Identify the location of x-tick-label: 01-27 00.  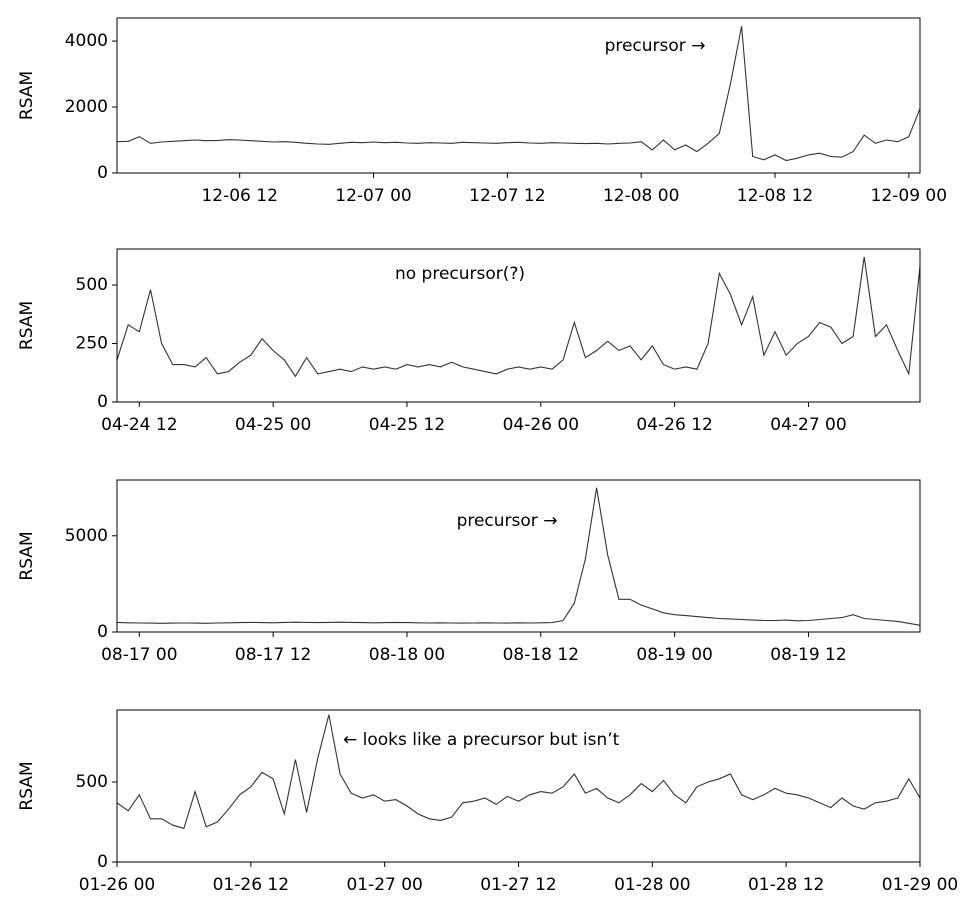
(384, 885).